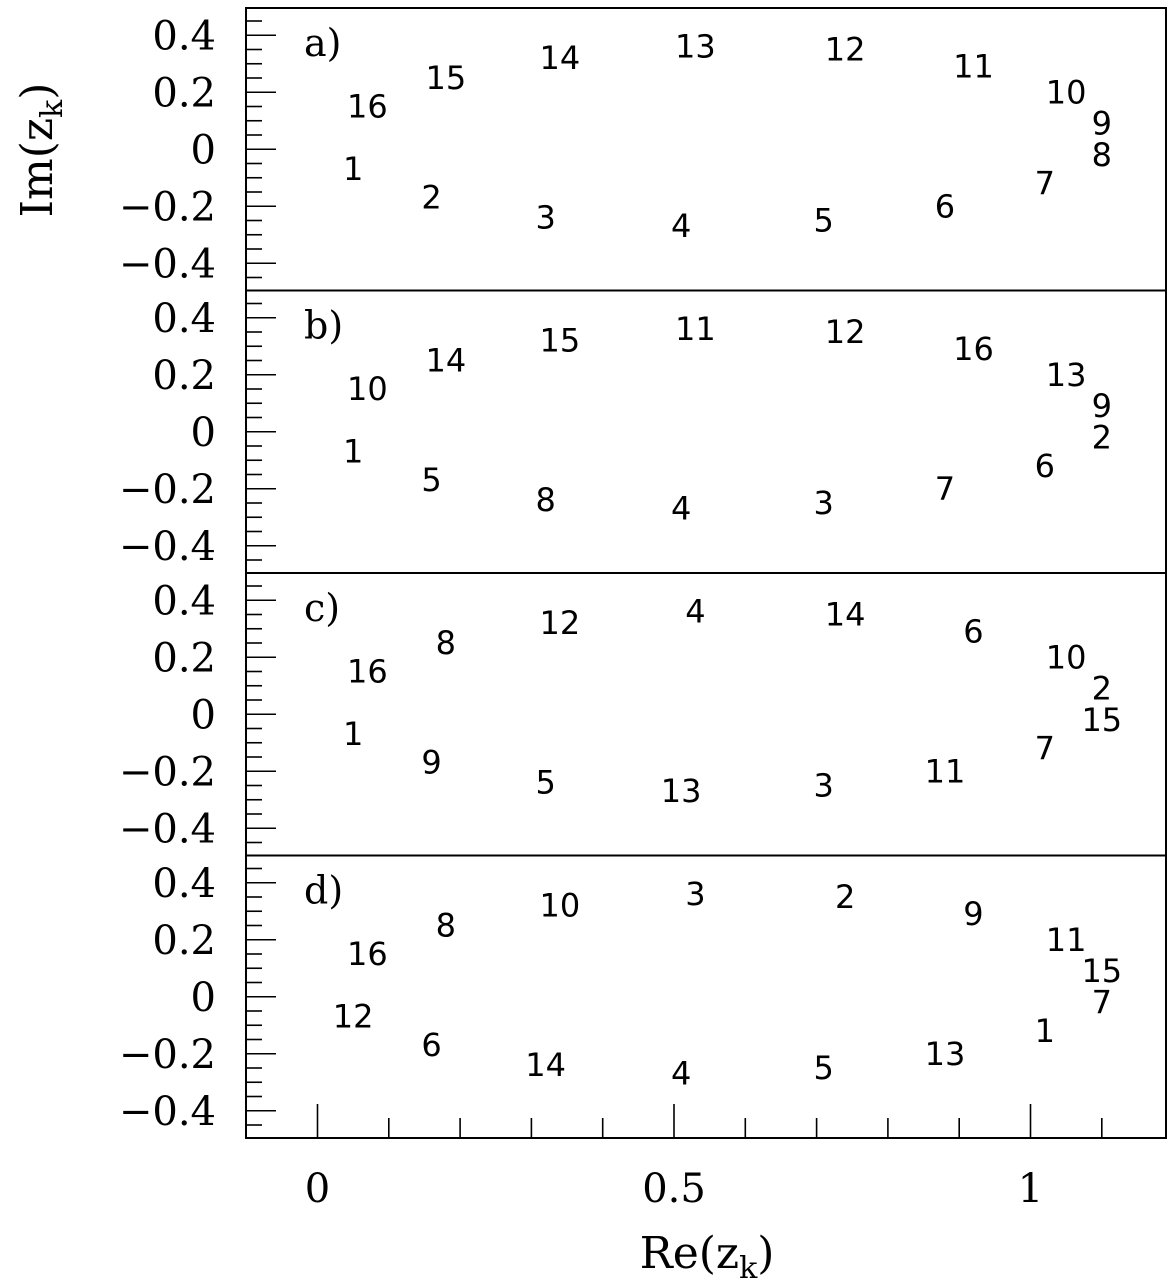 The height and width of the screenshot is (1286, 1167). Describe the element at coordinates (322, 43) in the screenshot. I see `panel-label: a)` at that location.